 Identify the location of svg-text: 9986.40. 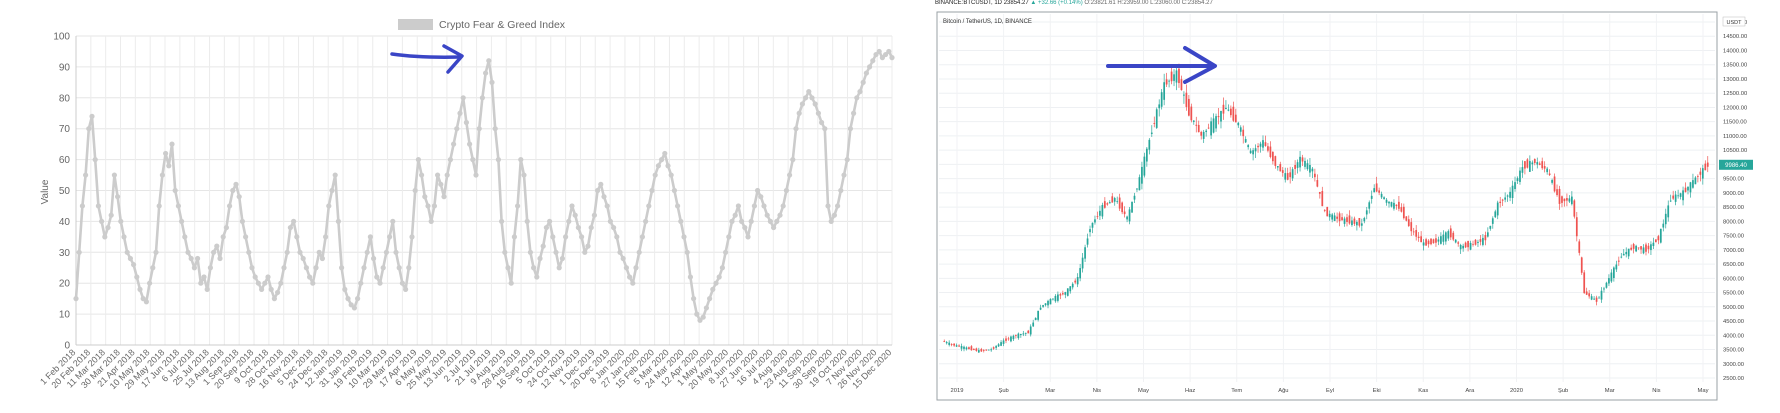
(1736, 166).